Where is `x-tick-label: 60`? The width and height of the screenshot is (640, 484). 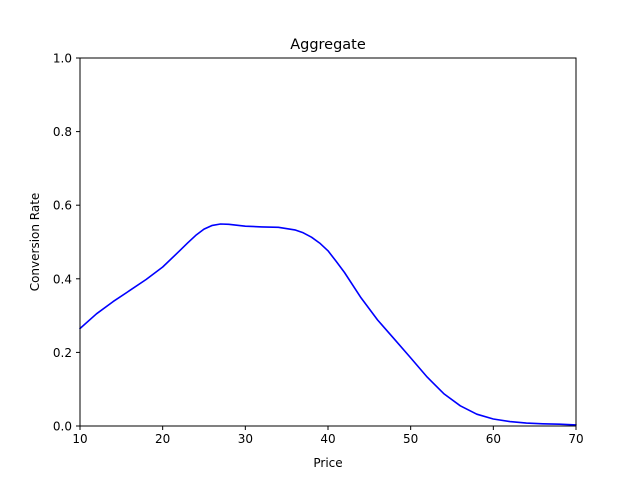 x-tick-label: 60 is located at coordinates (493, 439).